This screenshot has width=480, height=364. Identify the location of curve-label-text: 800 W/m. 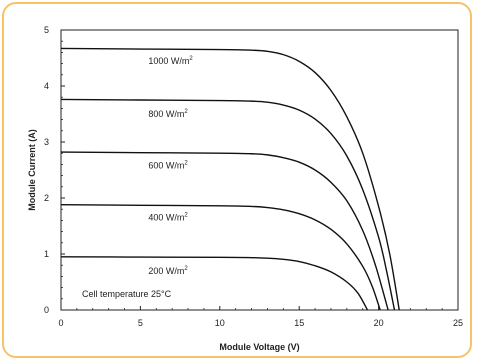
(166, 114).